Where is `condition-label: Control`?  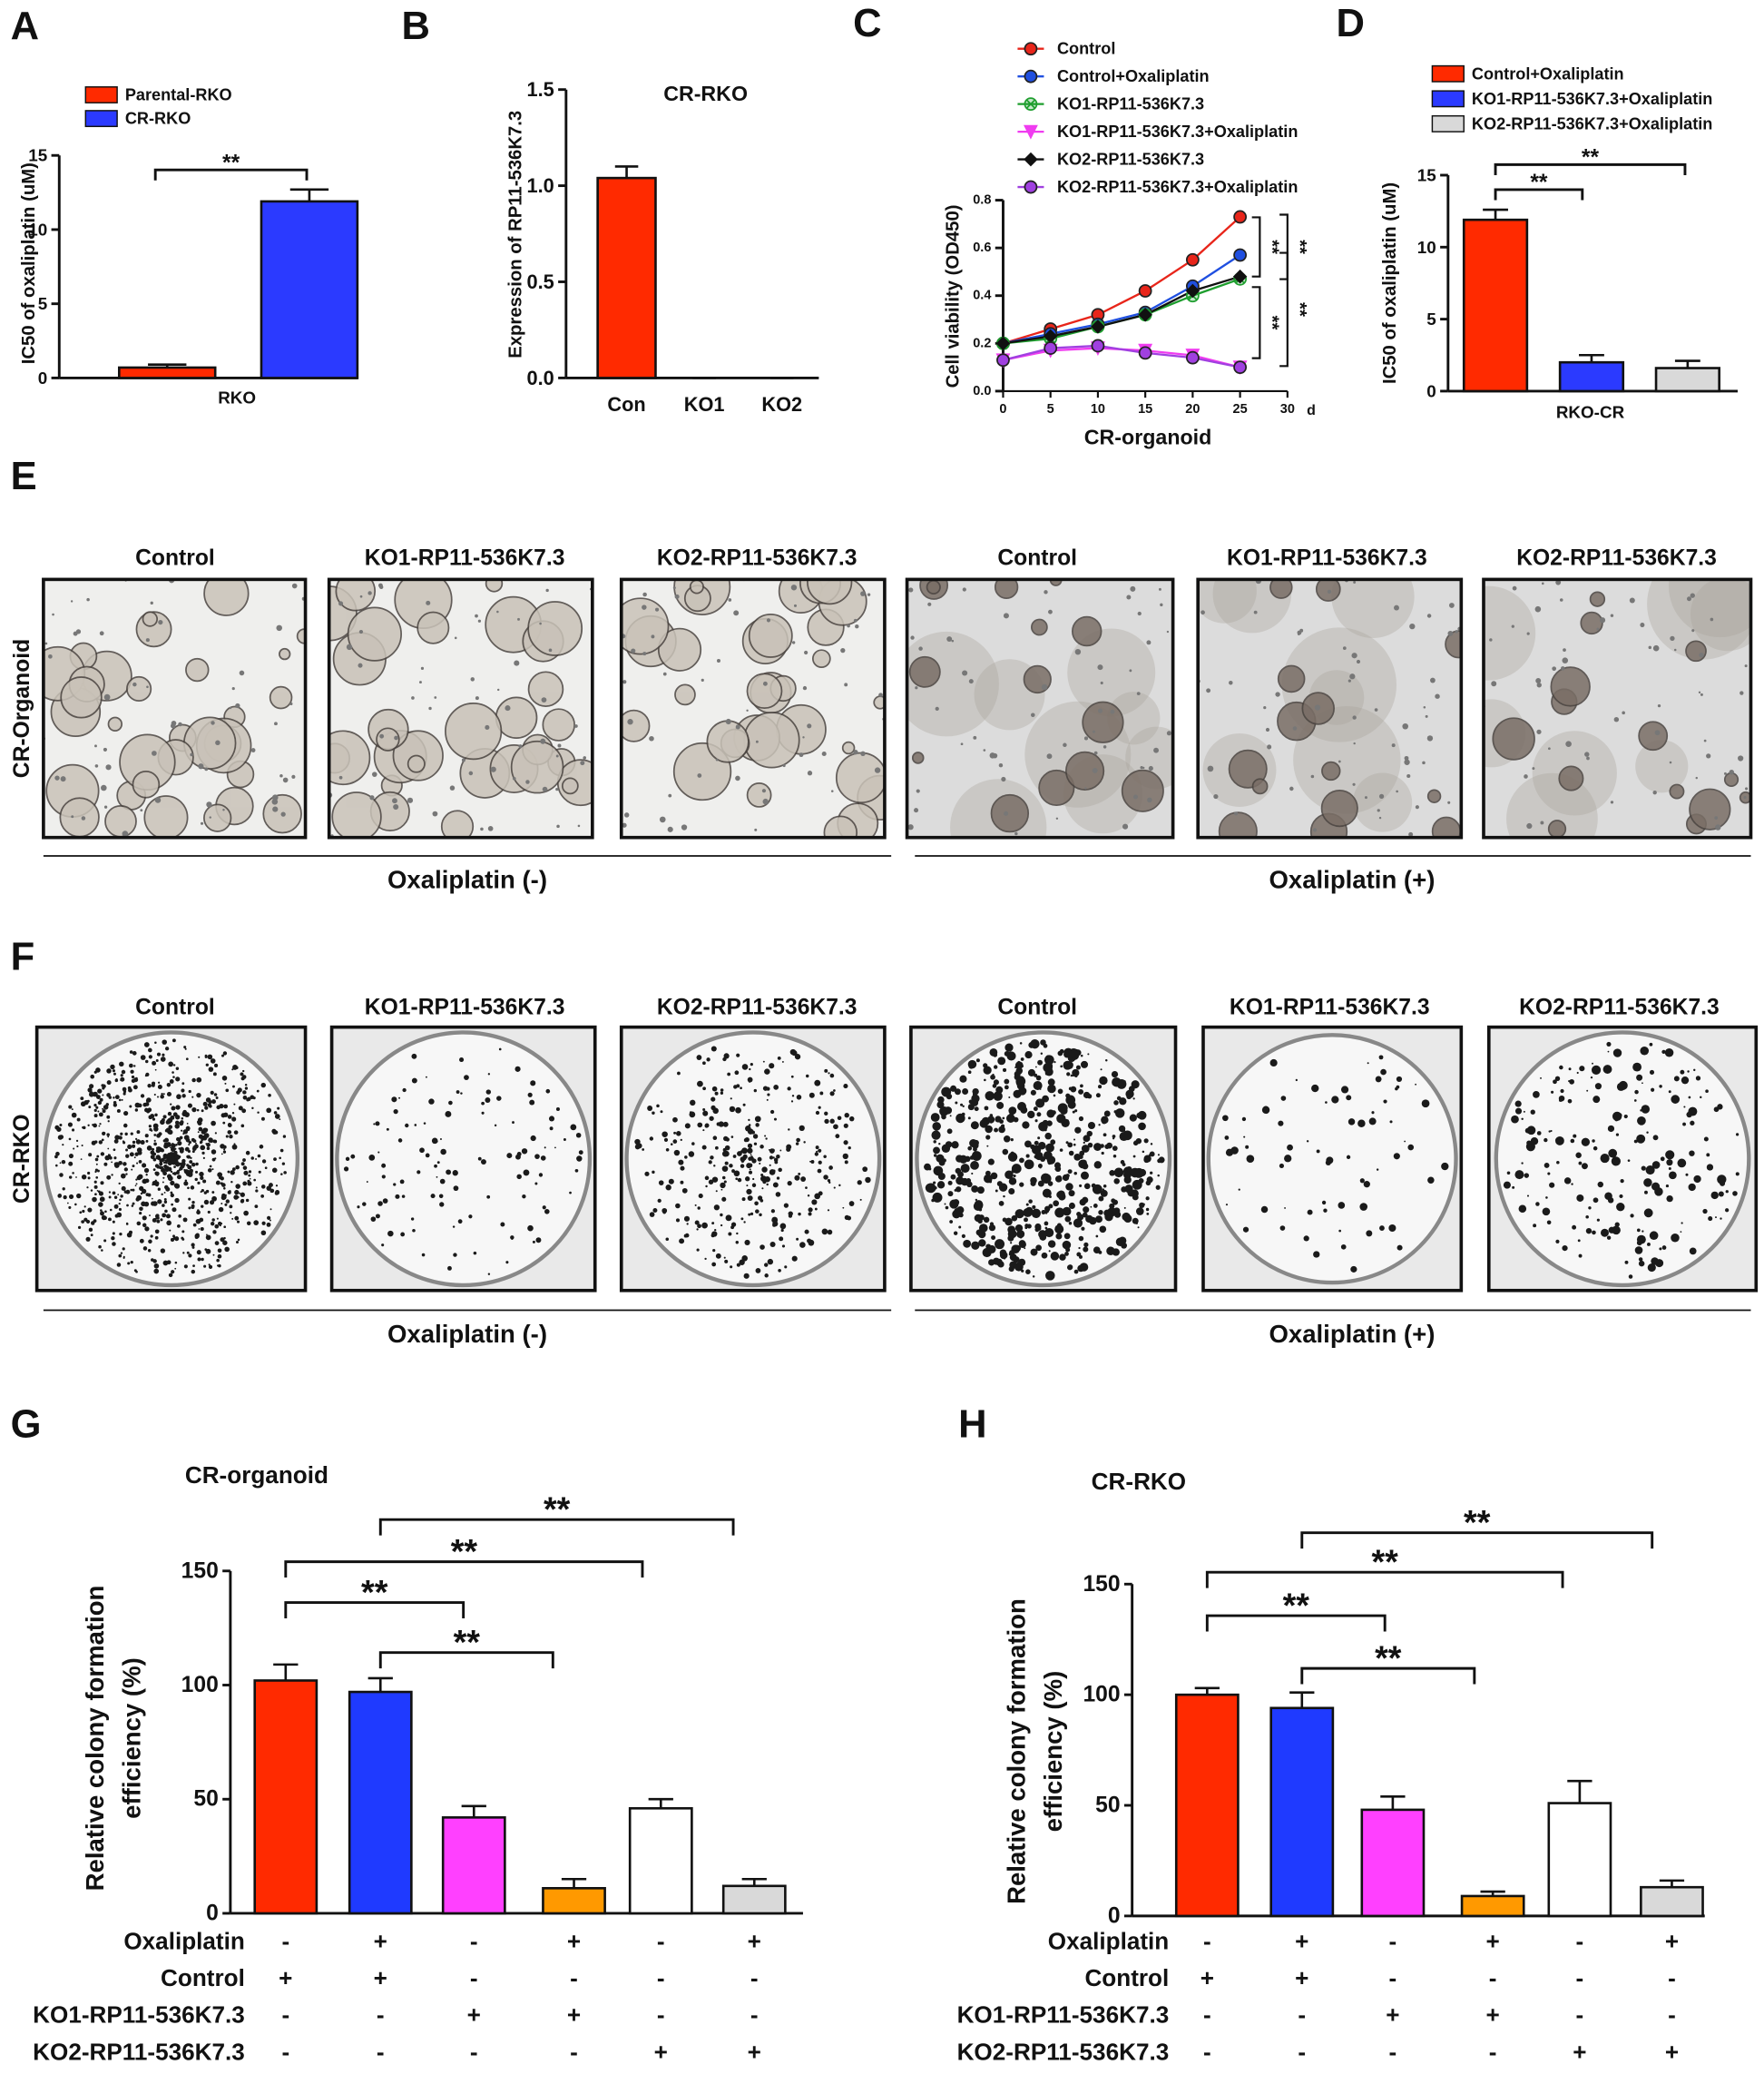 condition-label: Control is located at coordinates (203, 1977).